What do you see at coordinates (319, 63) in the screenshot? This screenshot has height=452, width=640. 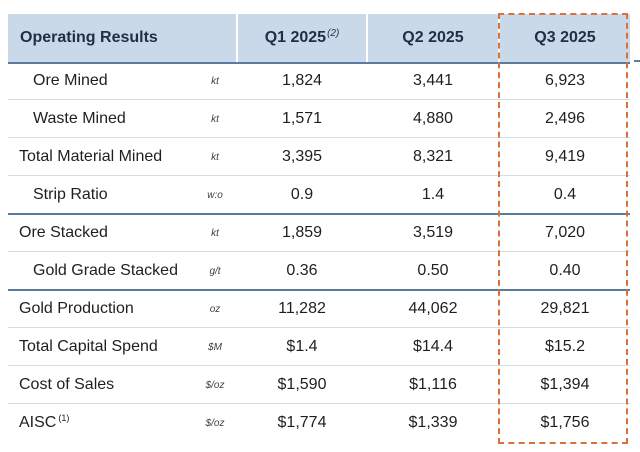 I see `header-rule` at bounding box center [319, 63].